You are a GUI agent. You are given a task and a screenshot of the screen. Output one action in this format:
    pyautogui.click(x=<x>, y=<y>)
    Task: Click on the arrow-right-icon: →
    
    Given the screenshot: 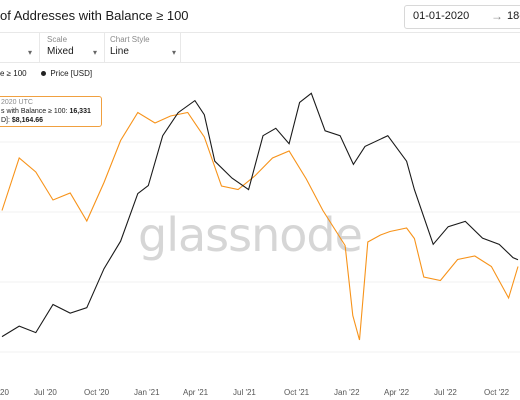 What is the action you would take?
    pyautogui.click(x=497, y=16)
    